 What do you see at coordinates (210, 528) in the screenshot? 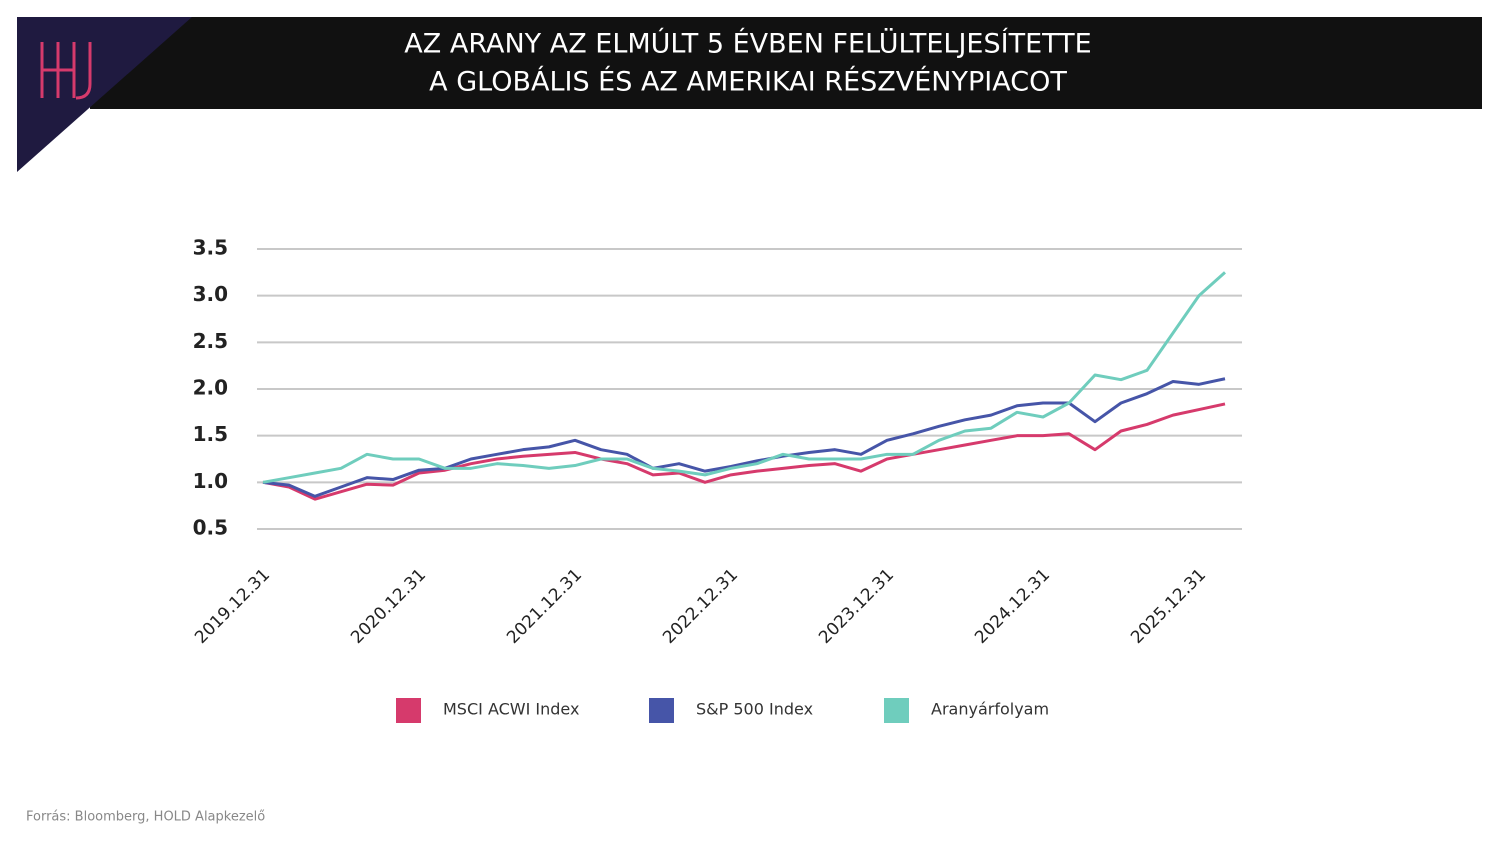
I see `y-tick-label: 0.5` at bounding box center [210, 528].